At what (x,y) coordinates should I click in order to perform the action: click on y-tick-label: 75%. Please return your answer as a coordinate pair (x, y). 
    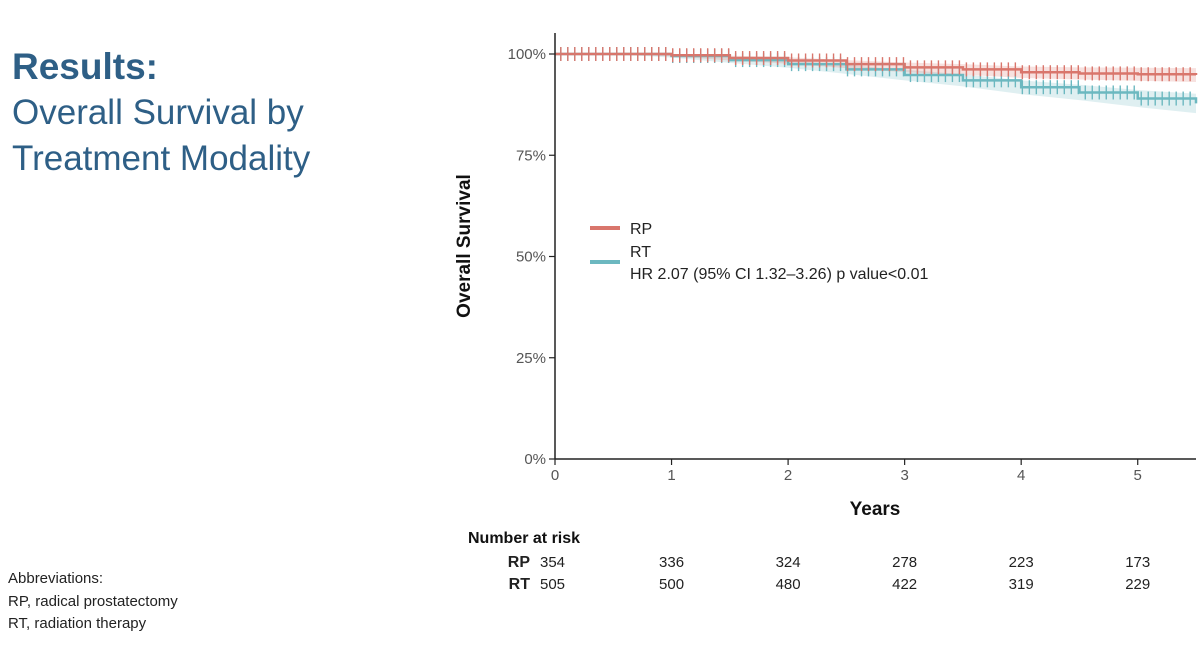
    Looking at the image, I should click on (531, 155).